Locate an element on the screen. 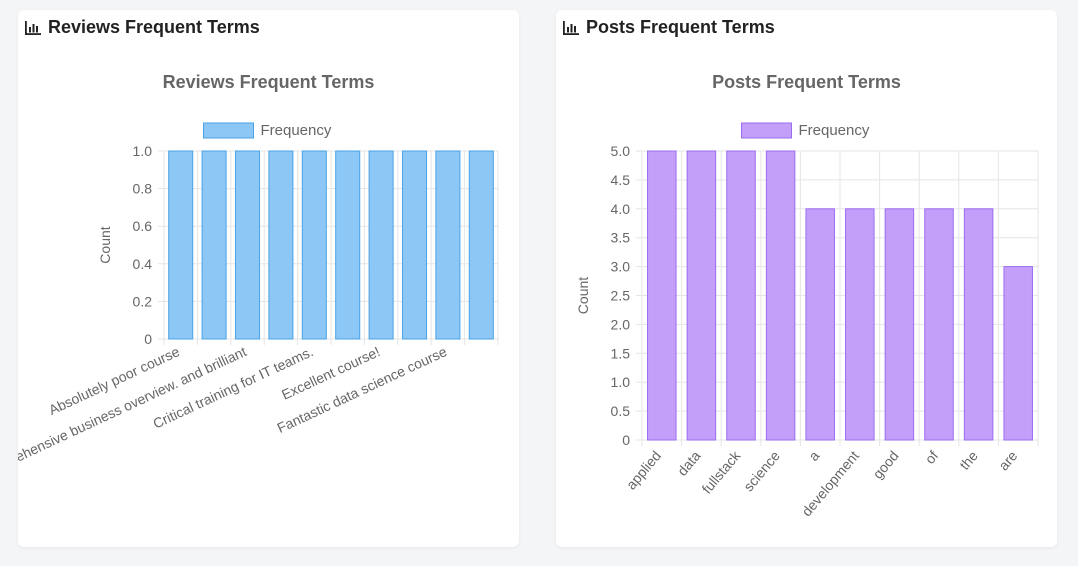  y-tick-label: 3.5 is located at coordinates (621, 238).